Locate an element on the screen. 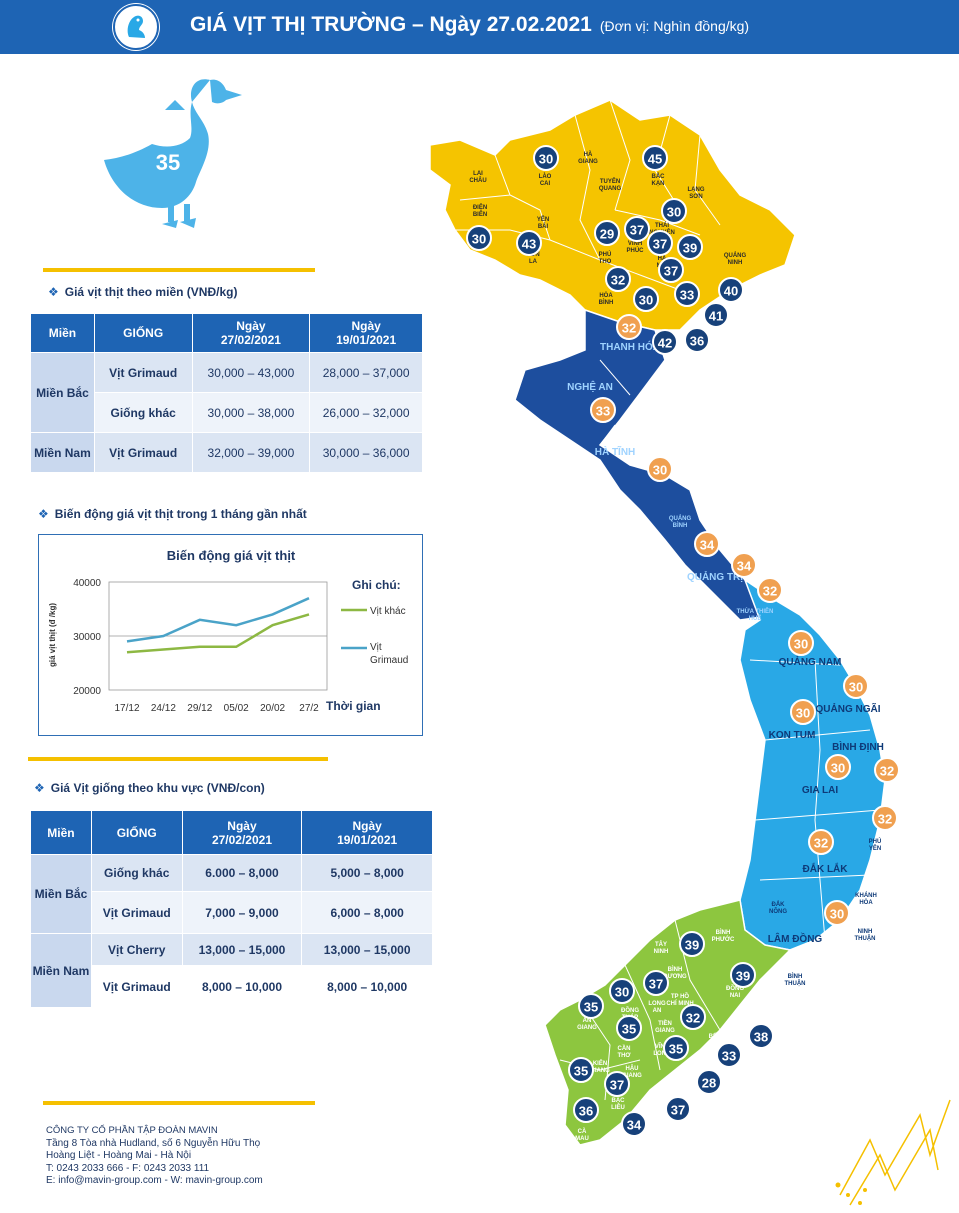 This screenshot has width=959, height=1213. x-tick-label: 20/02 is located at coordinates (272, 708).